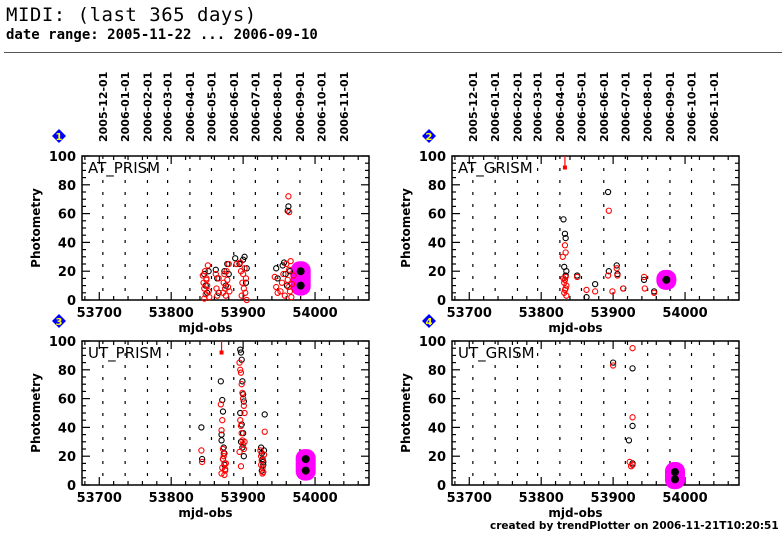 This screenshot has width=782, height=542. Describe the element at coordinates (205, 328) in the screenshot. I see `x-axis-label: mjd-obs` at that location.